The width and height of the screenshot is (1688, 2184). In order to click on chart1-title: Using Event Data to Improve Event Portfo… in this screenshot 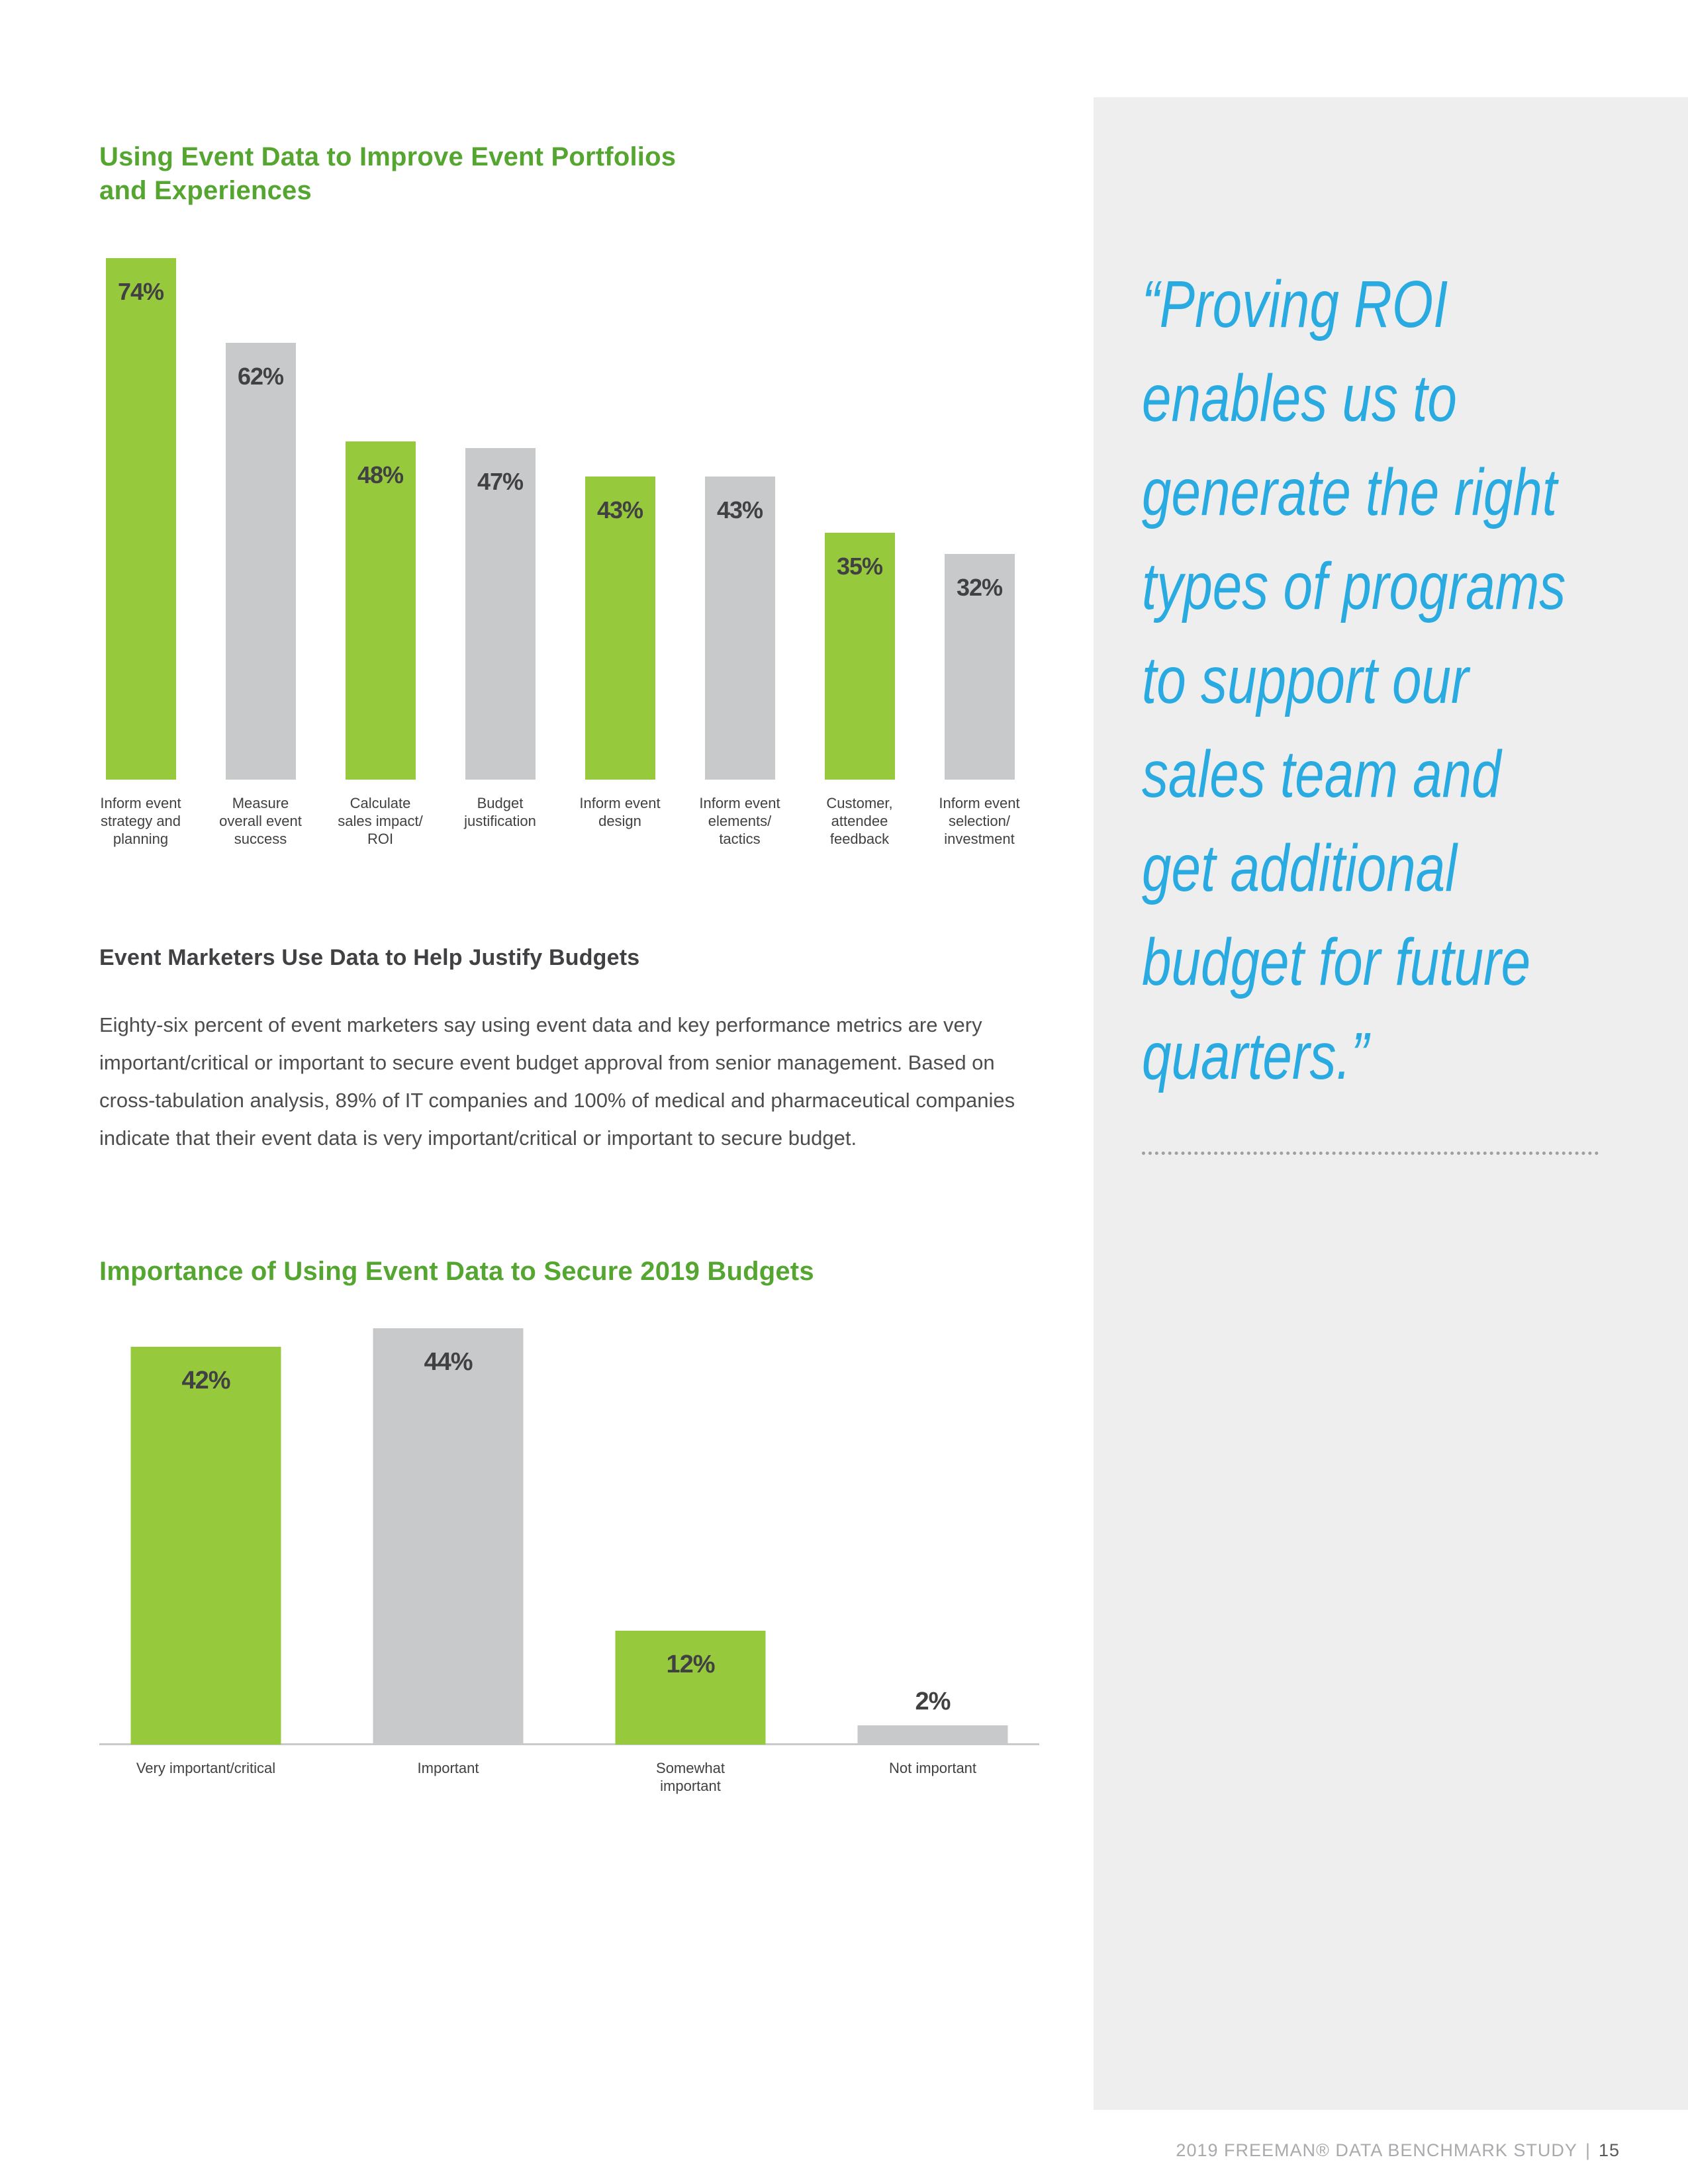, I will do `click(388, 173)`.